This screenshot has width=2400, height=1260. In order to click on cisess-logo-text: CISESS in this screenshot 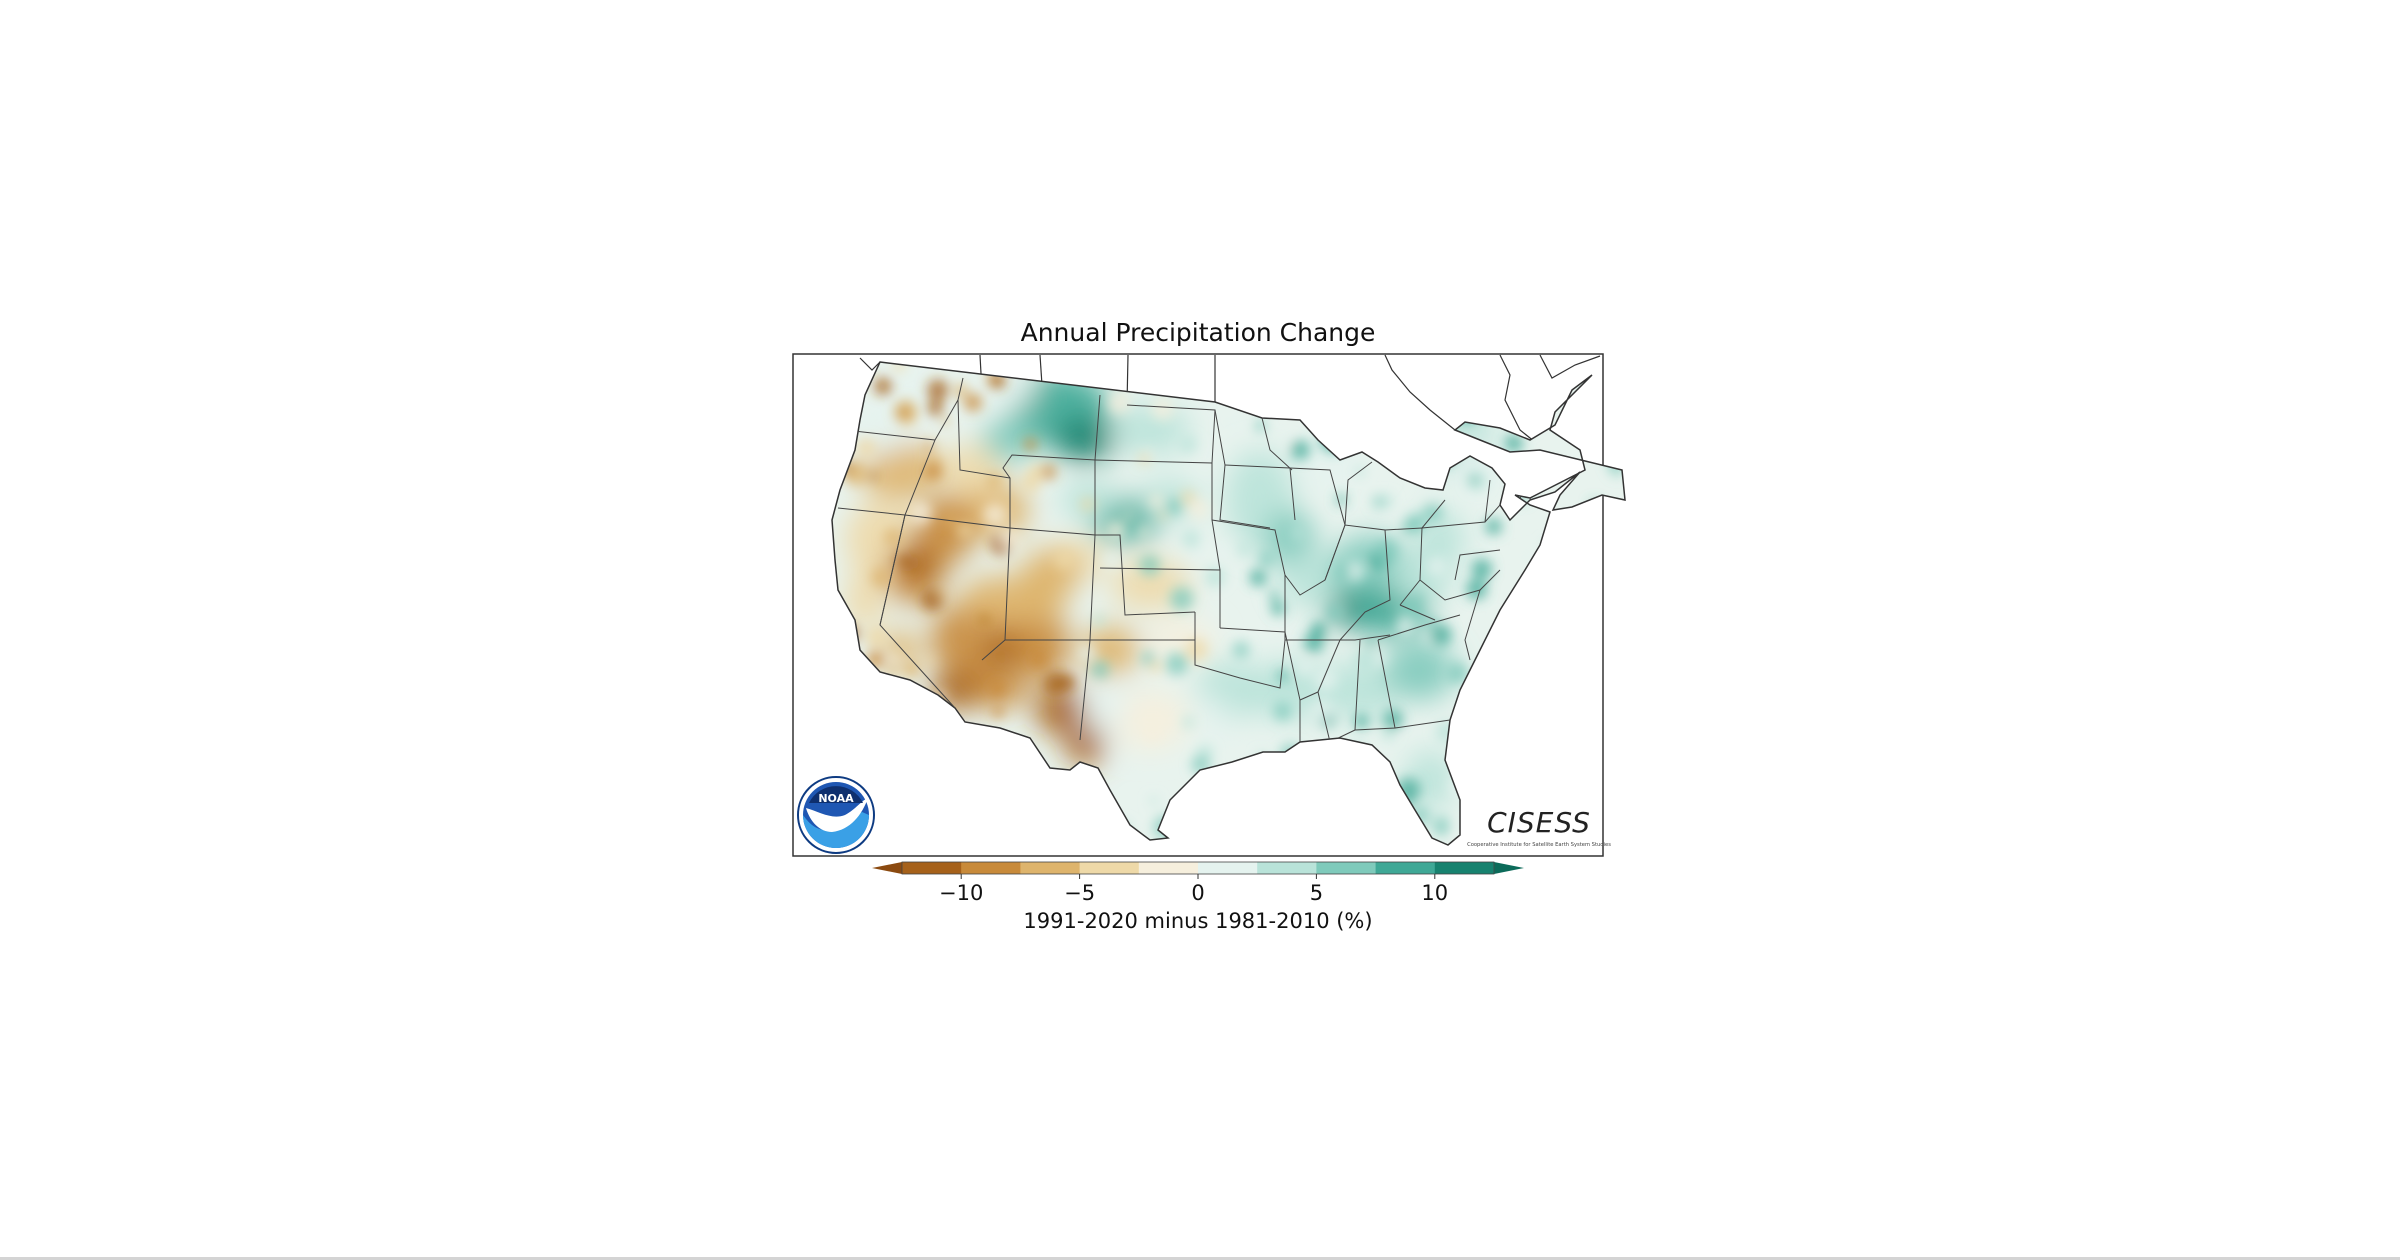, I will do `click(1539, 822)`.